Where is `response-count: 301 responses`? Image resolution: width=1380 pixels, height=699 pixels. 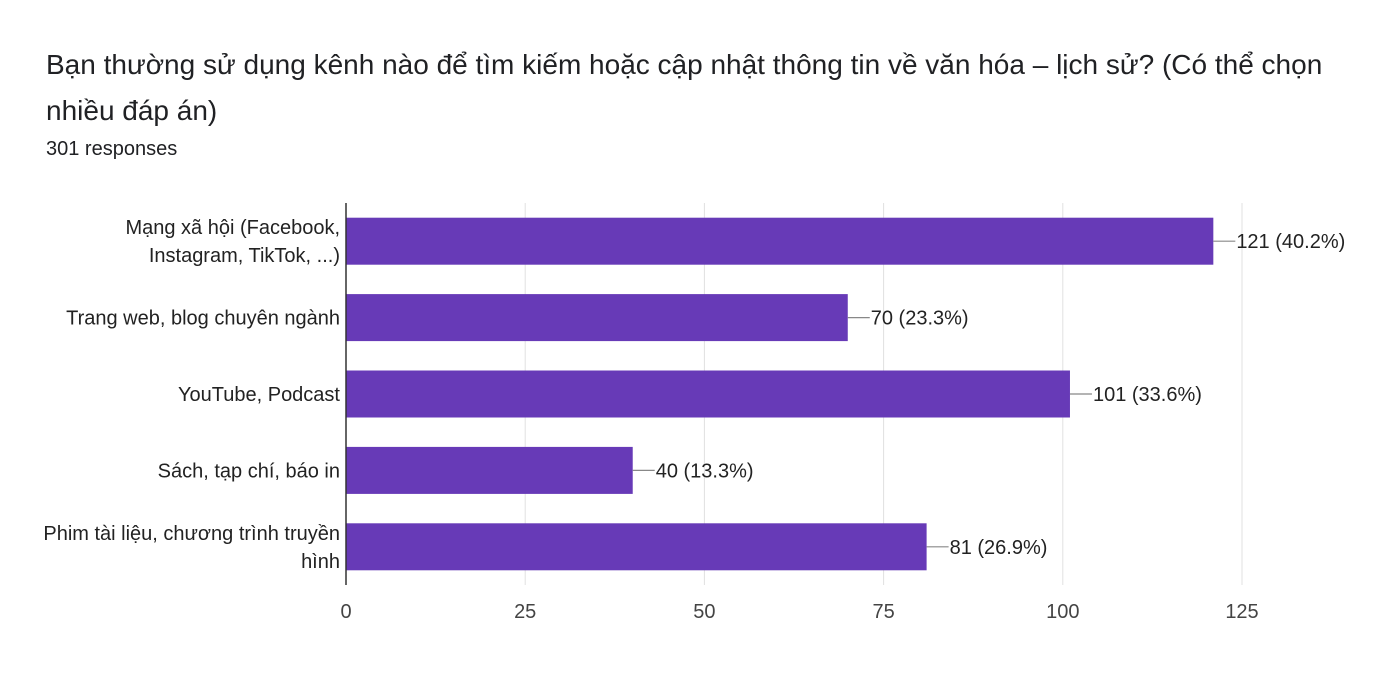
response-count: 301 responses is located at coordinates (112, 149).